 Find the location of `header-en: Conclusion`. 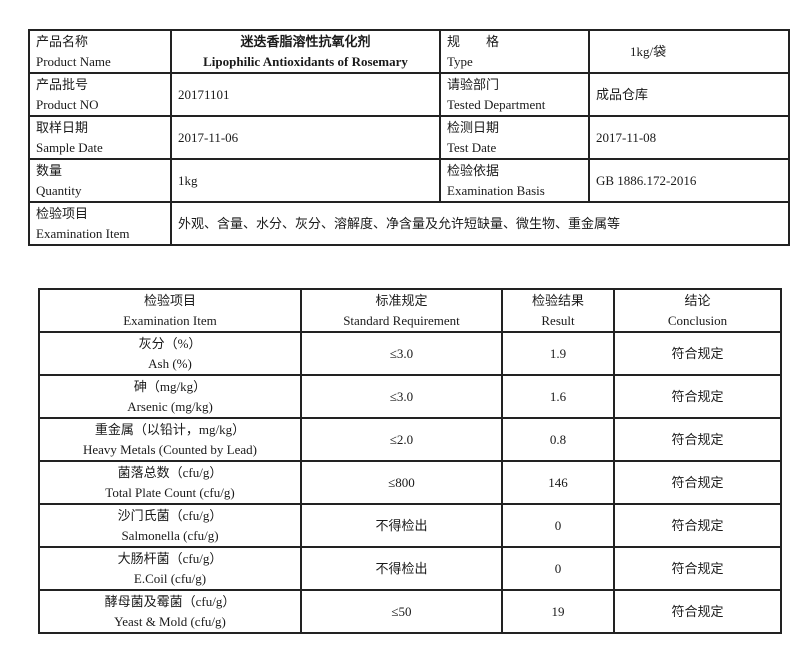

header-en: Conclusion is located at coordinates (697, 320).